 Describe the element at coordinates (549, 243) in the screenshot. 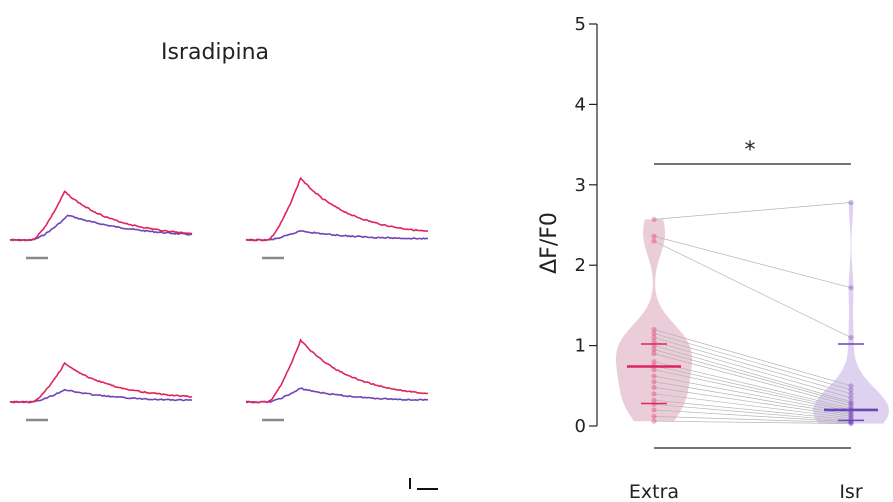

I see `y-axis-label: ΔF/F0` at that location.